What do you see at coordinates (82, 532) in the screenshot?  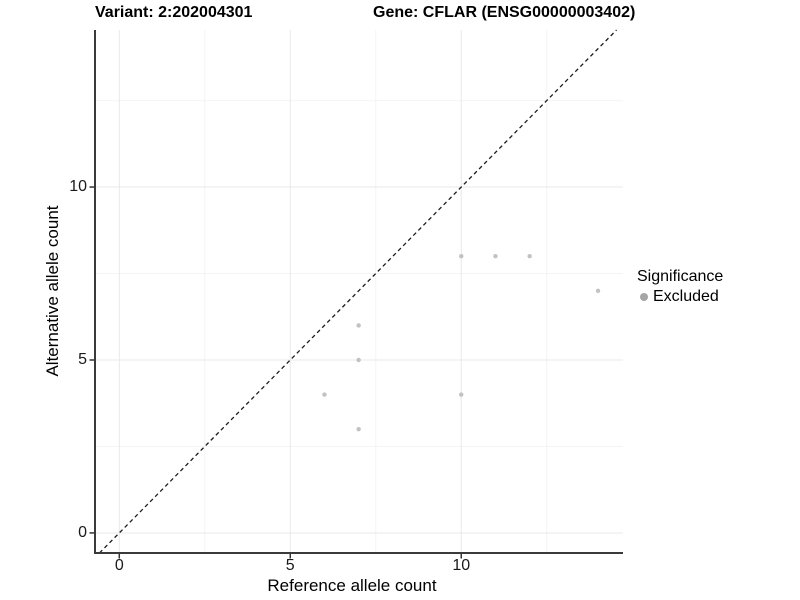 I see `y-tick-label: 0` at bounding box center [82, 532].